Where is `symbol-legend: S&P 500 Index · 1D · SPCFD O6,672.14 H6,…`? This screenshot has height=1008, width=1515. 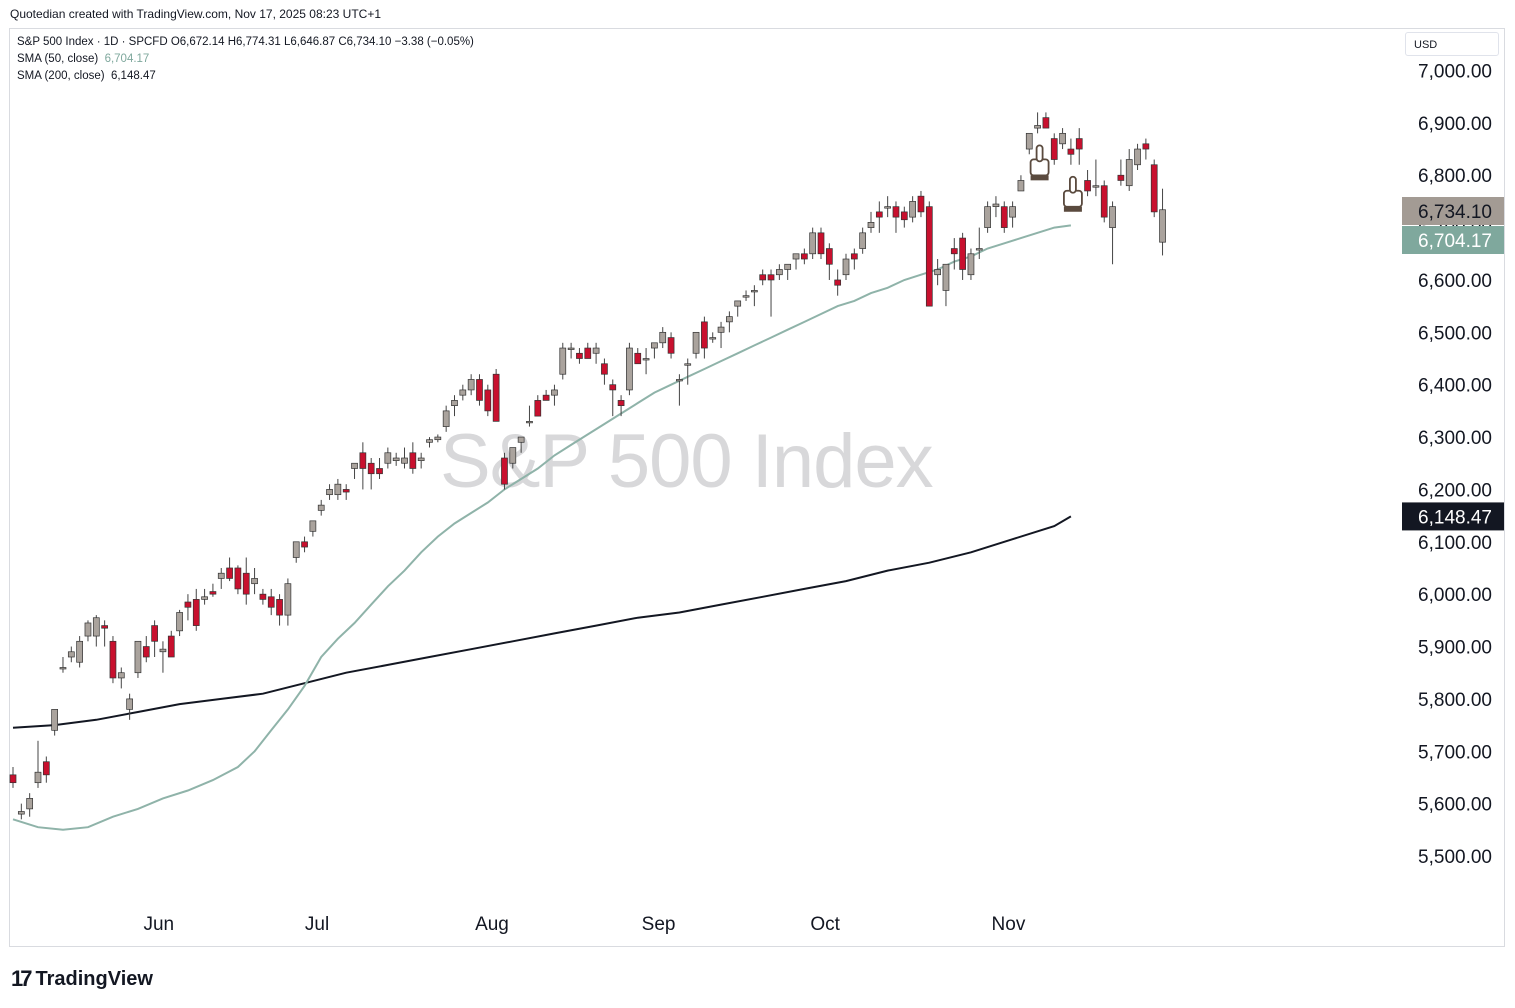
symbol-legend: S&P 500 Index · 1D · SPCFD O6,672.14 H6,… is located at coordinates (245, 42).